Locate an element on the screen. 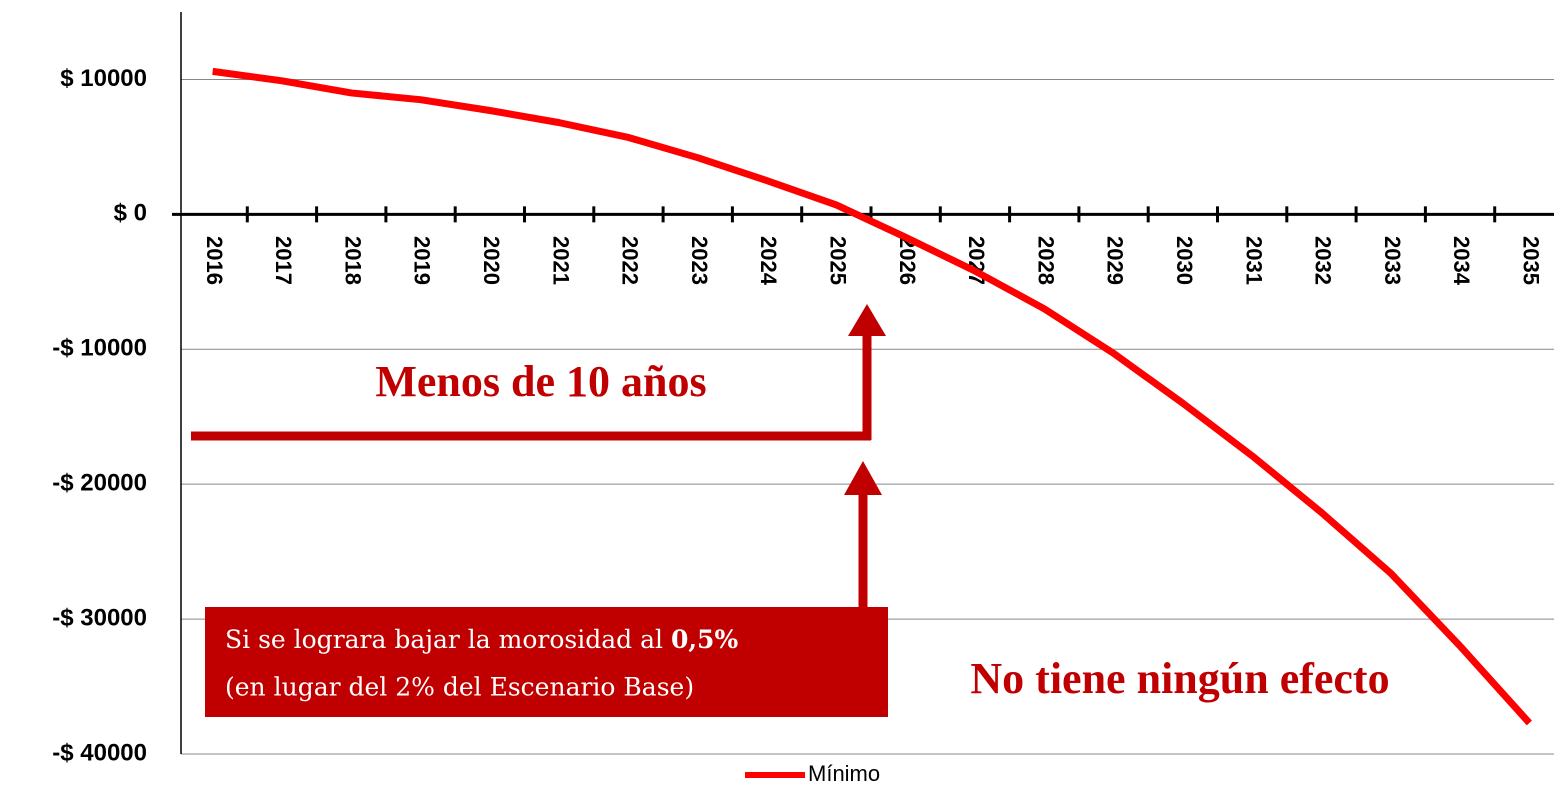 The image size is (1554, 788). y-tick-label: -$ 40000 is located at coordinates (99, 752).